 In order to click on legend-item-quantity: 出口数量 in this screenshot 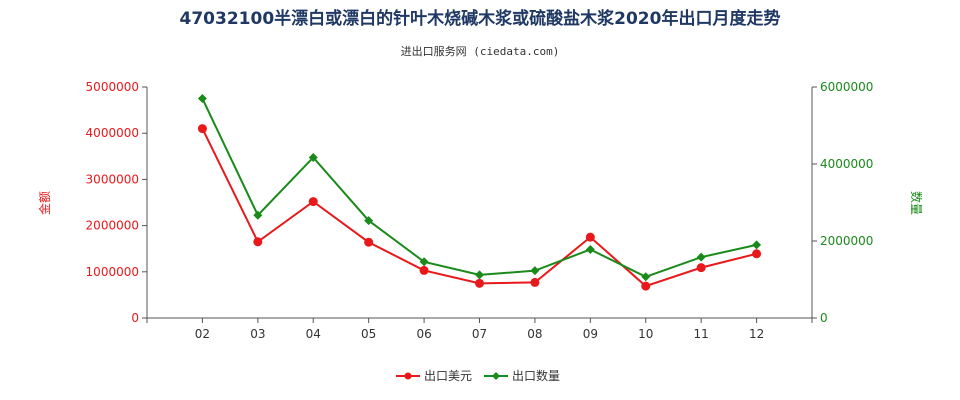, I will do `click(522, 375)`.